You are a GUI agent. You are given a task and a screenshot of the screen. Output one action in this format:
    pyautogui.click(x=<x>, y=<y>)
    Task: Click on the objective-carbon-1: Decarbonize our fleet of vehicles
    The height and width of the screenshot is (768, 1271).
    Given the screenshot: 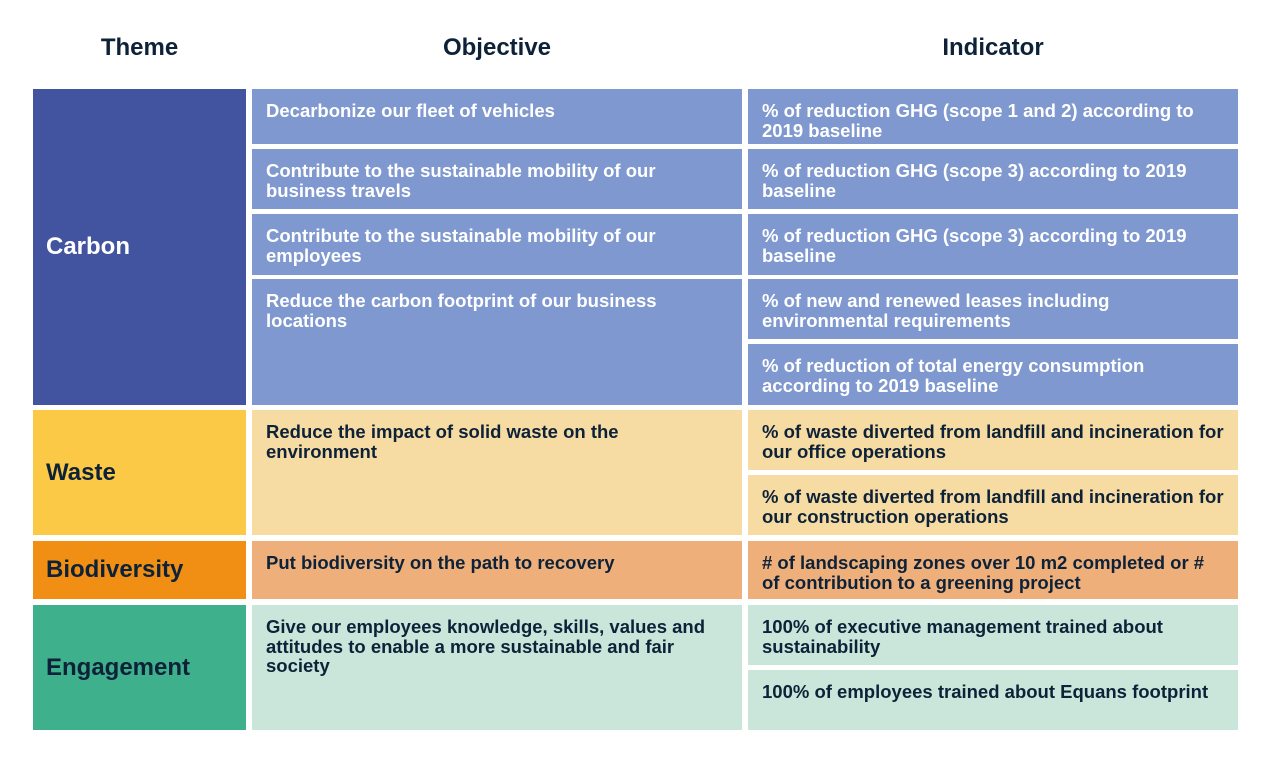 What is the action you would take?
    pyautogui.click(x=497, y=116)
    